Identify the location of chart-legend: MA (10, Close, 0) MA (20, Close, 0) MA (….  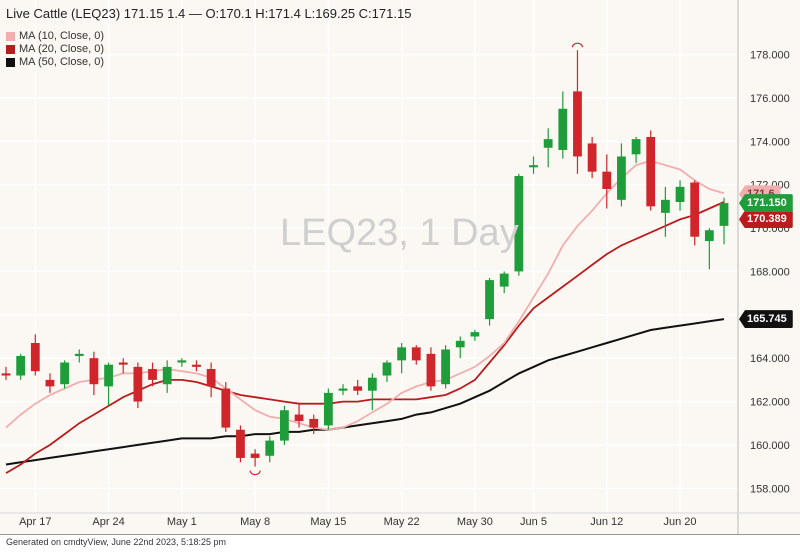
(55, 49).